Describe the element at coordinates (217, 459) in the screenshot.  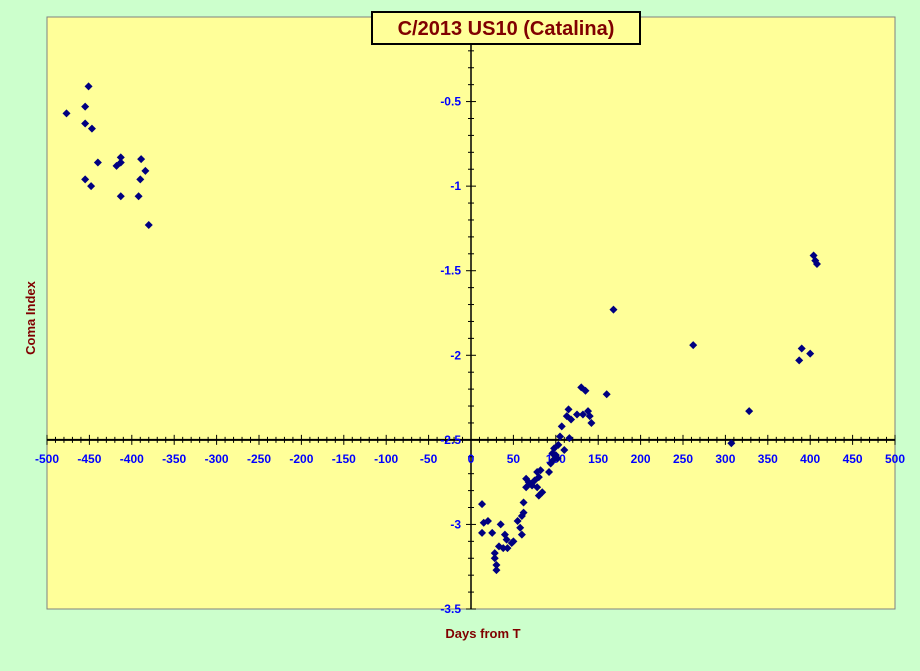
I see `x-tick-label: -300` at that location.